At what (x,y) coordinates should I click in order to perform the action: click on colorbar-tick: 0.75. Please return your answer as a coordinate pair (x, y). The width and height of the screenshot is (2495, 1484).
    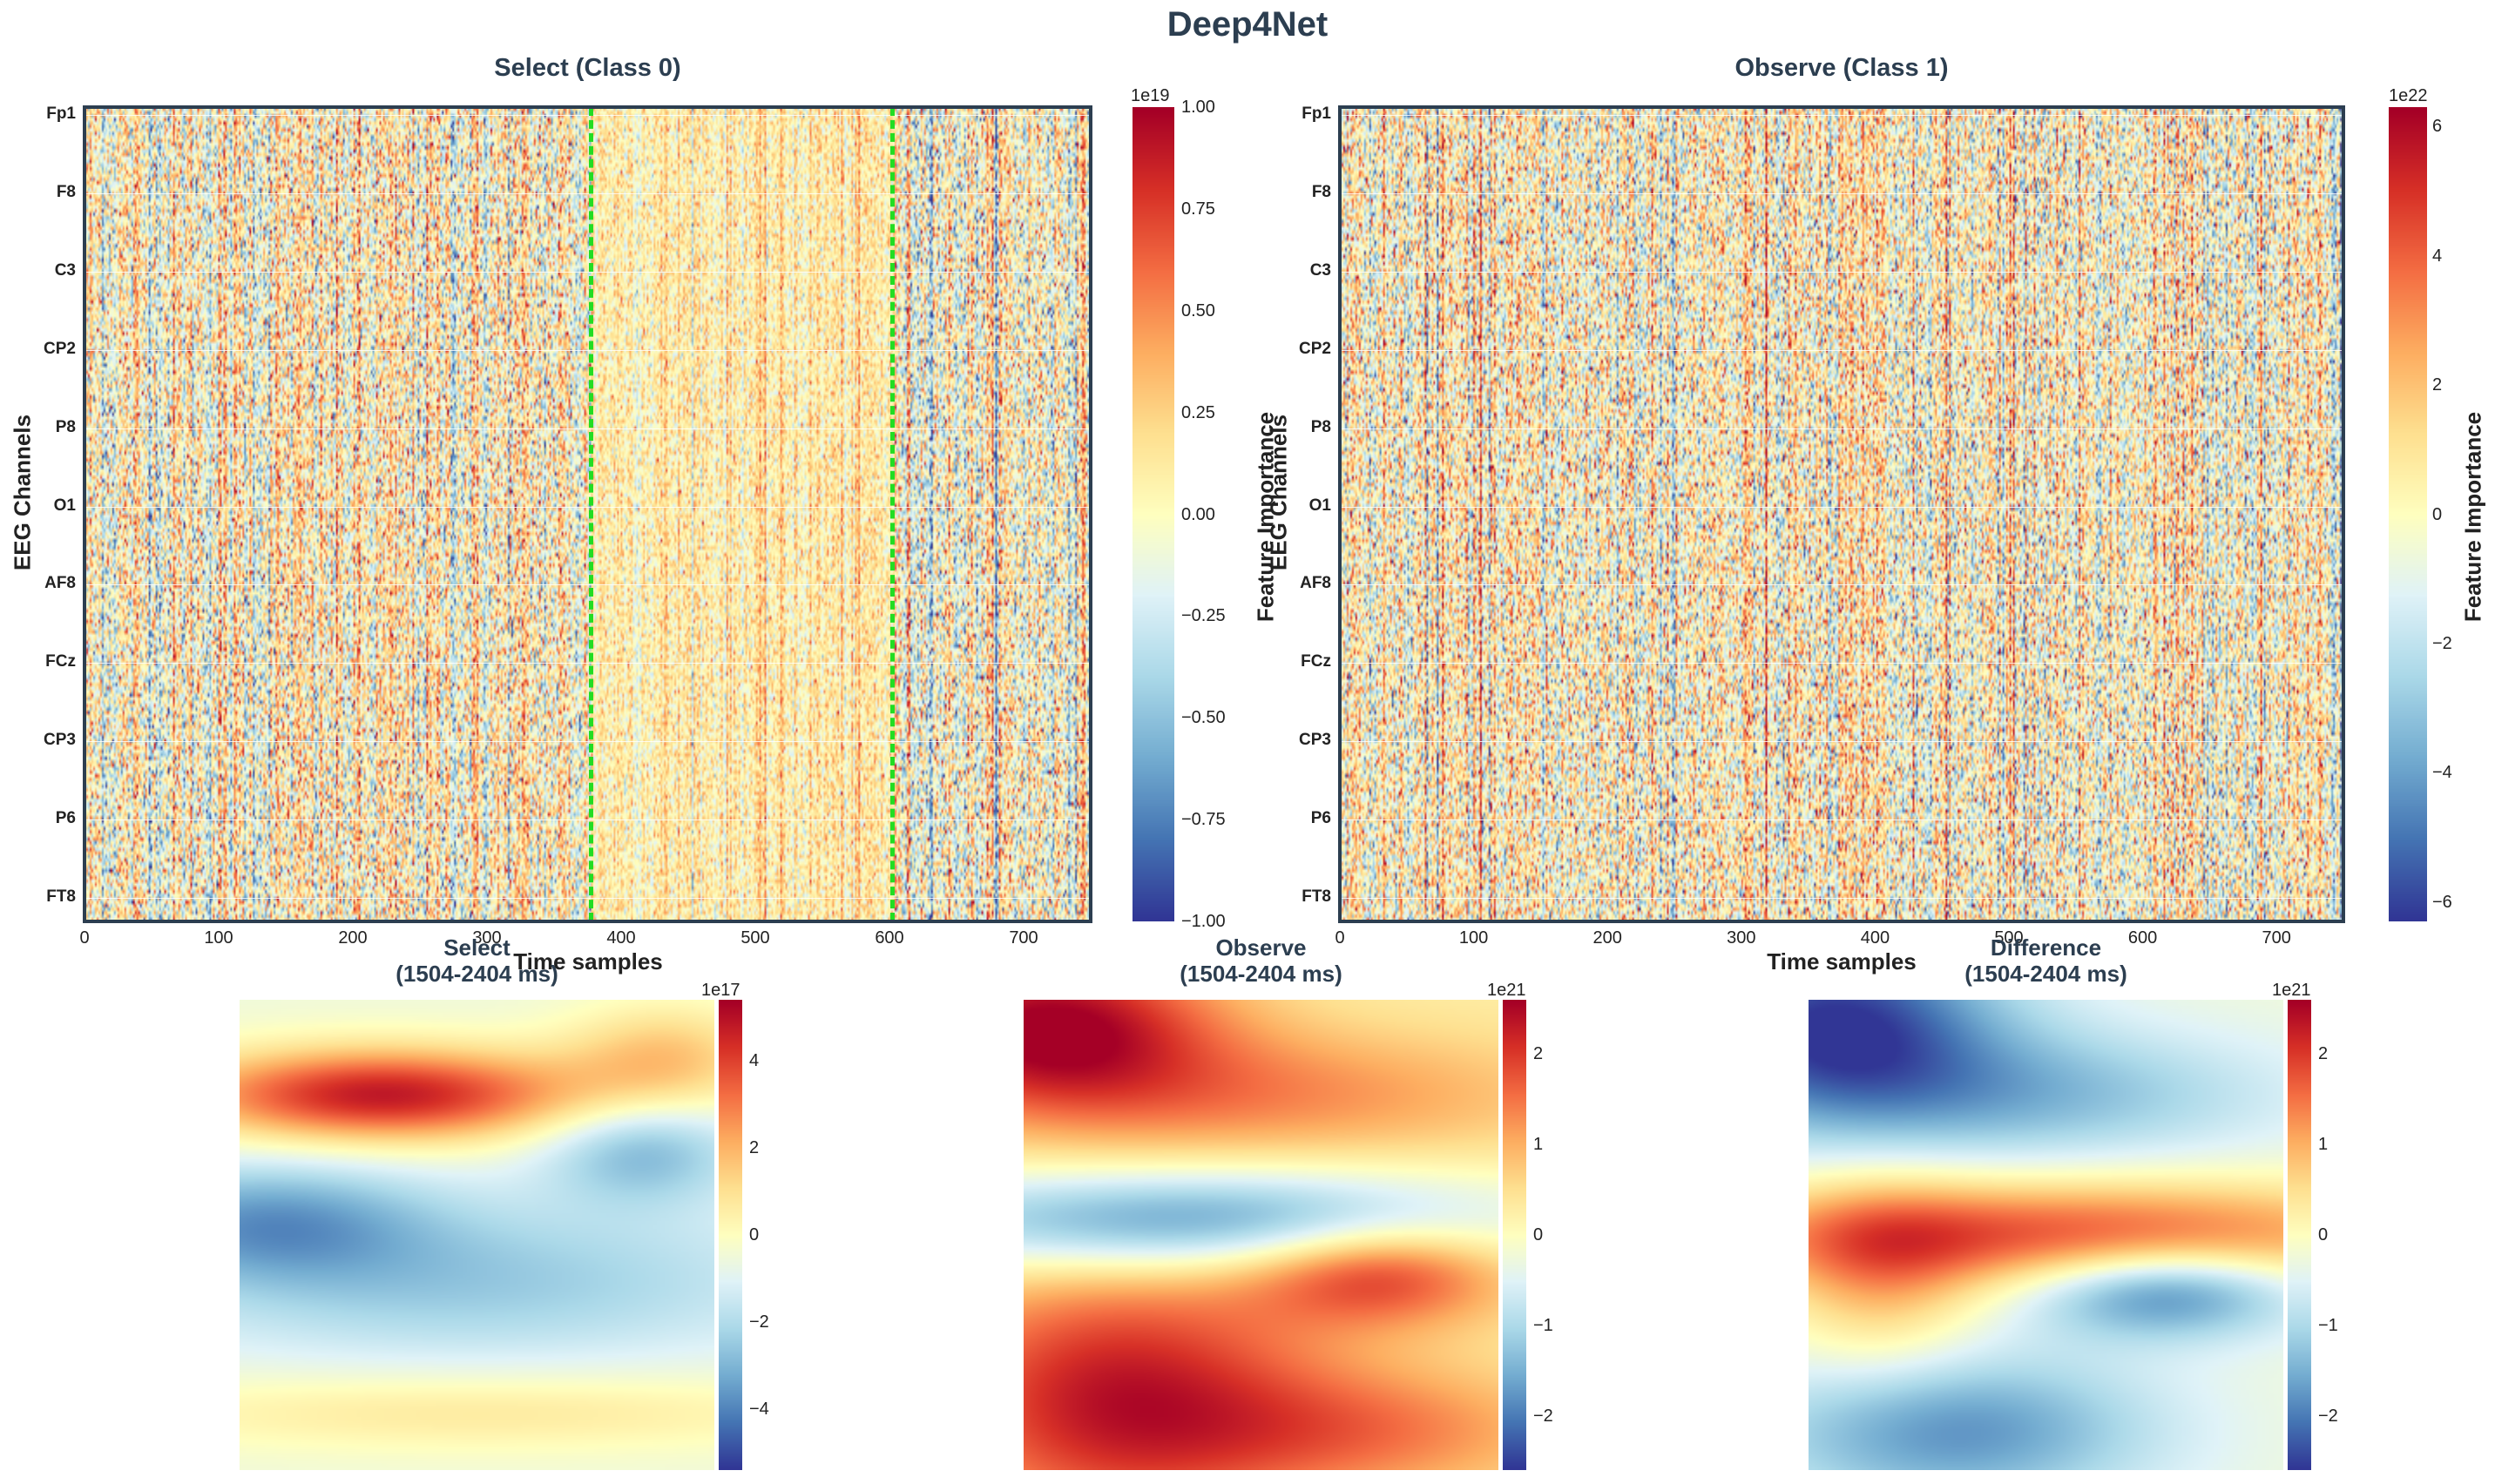
    Looking at the image, I should click on (1198, 209).